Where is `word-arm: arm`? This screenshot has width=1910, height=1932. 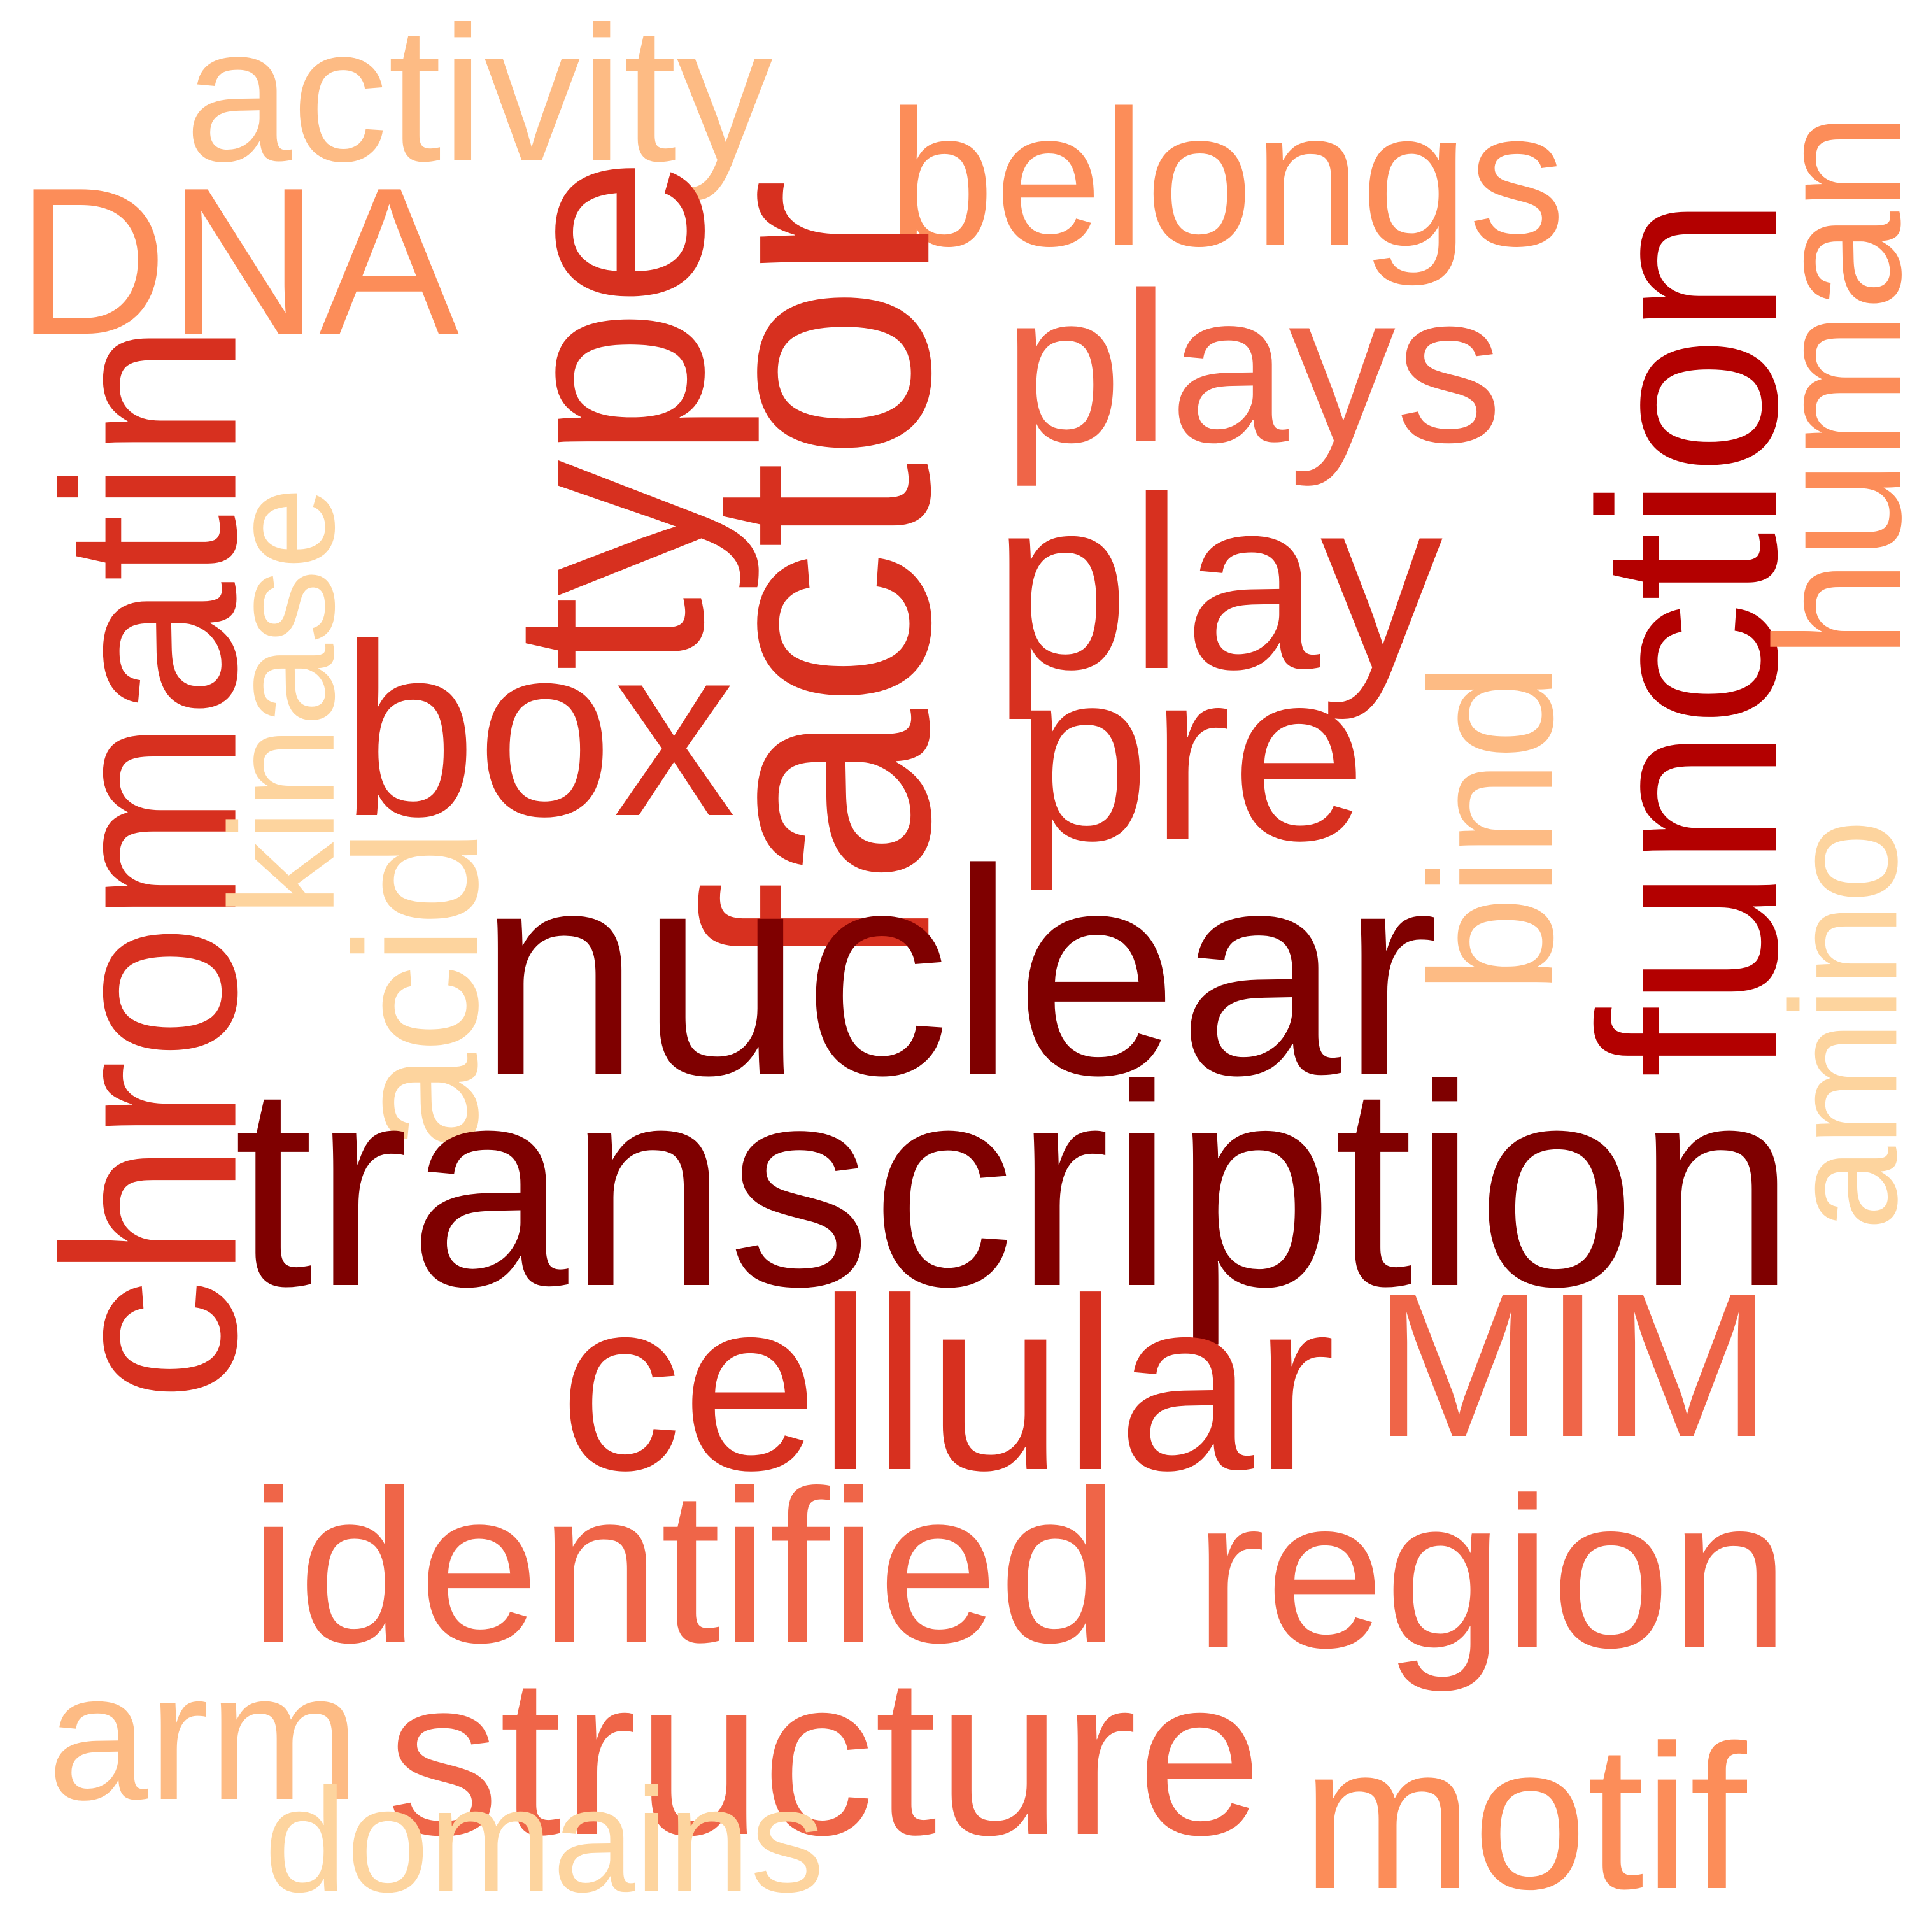 word-arm: arm is located at coordinates (204, 1737).